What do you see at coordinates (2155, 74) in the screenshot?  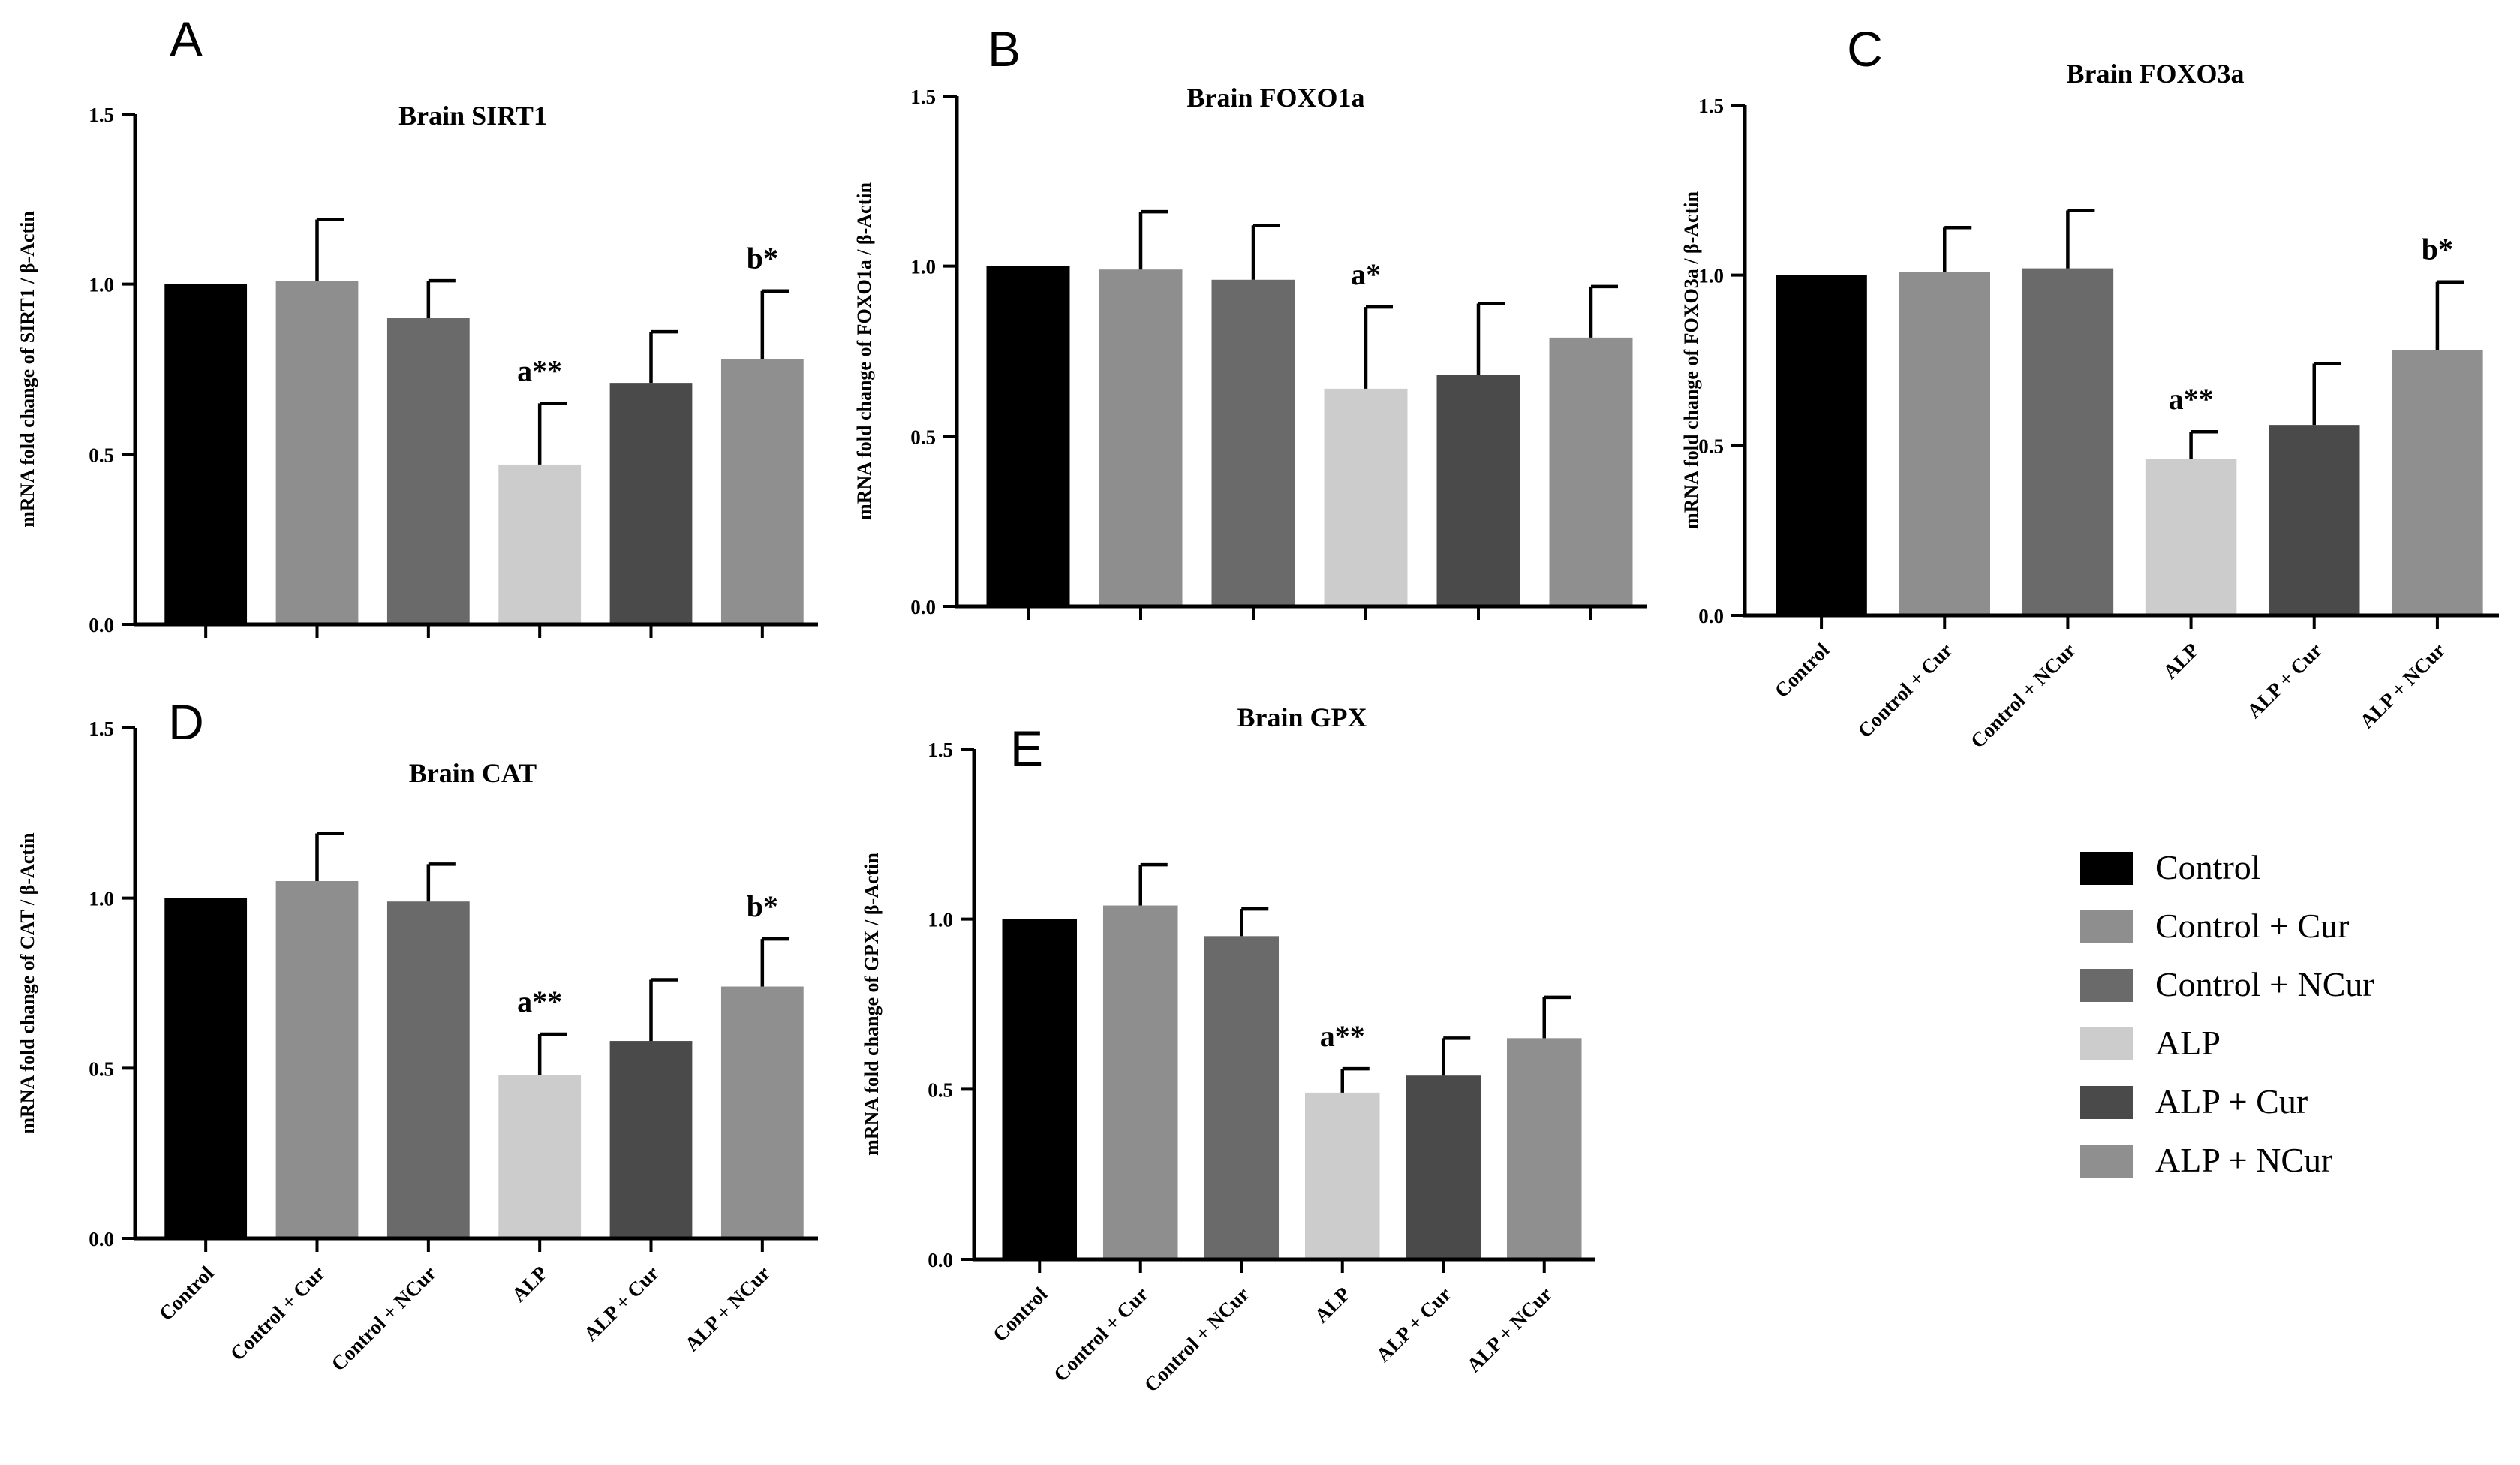 I see `chart-title: Brain FOXO3a` at bounding box center [2155, 74].